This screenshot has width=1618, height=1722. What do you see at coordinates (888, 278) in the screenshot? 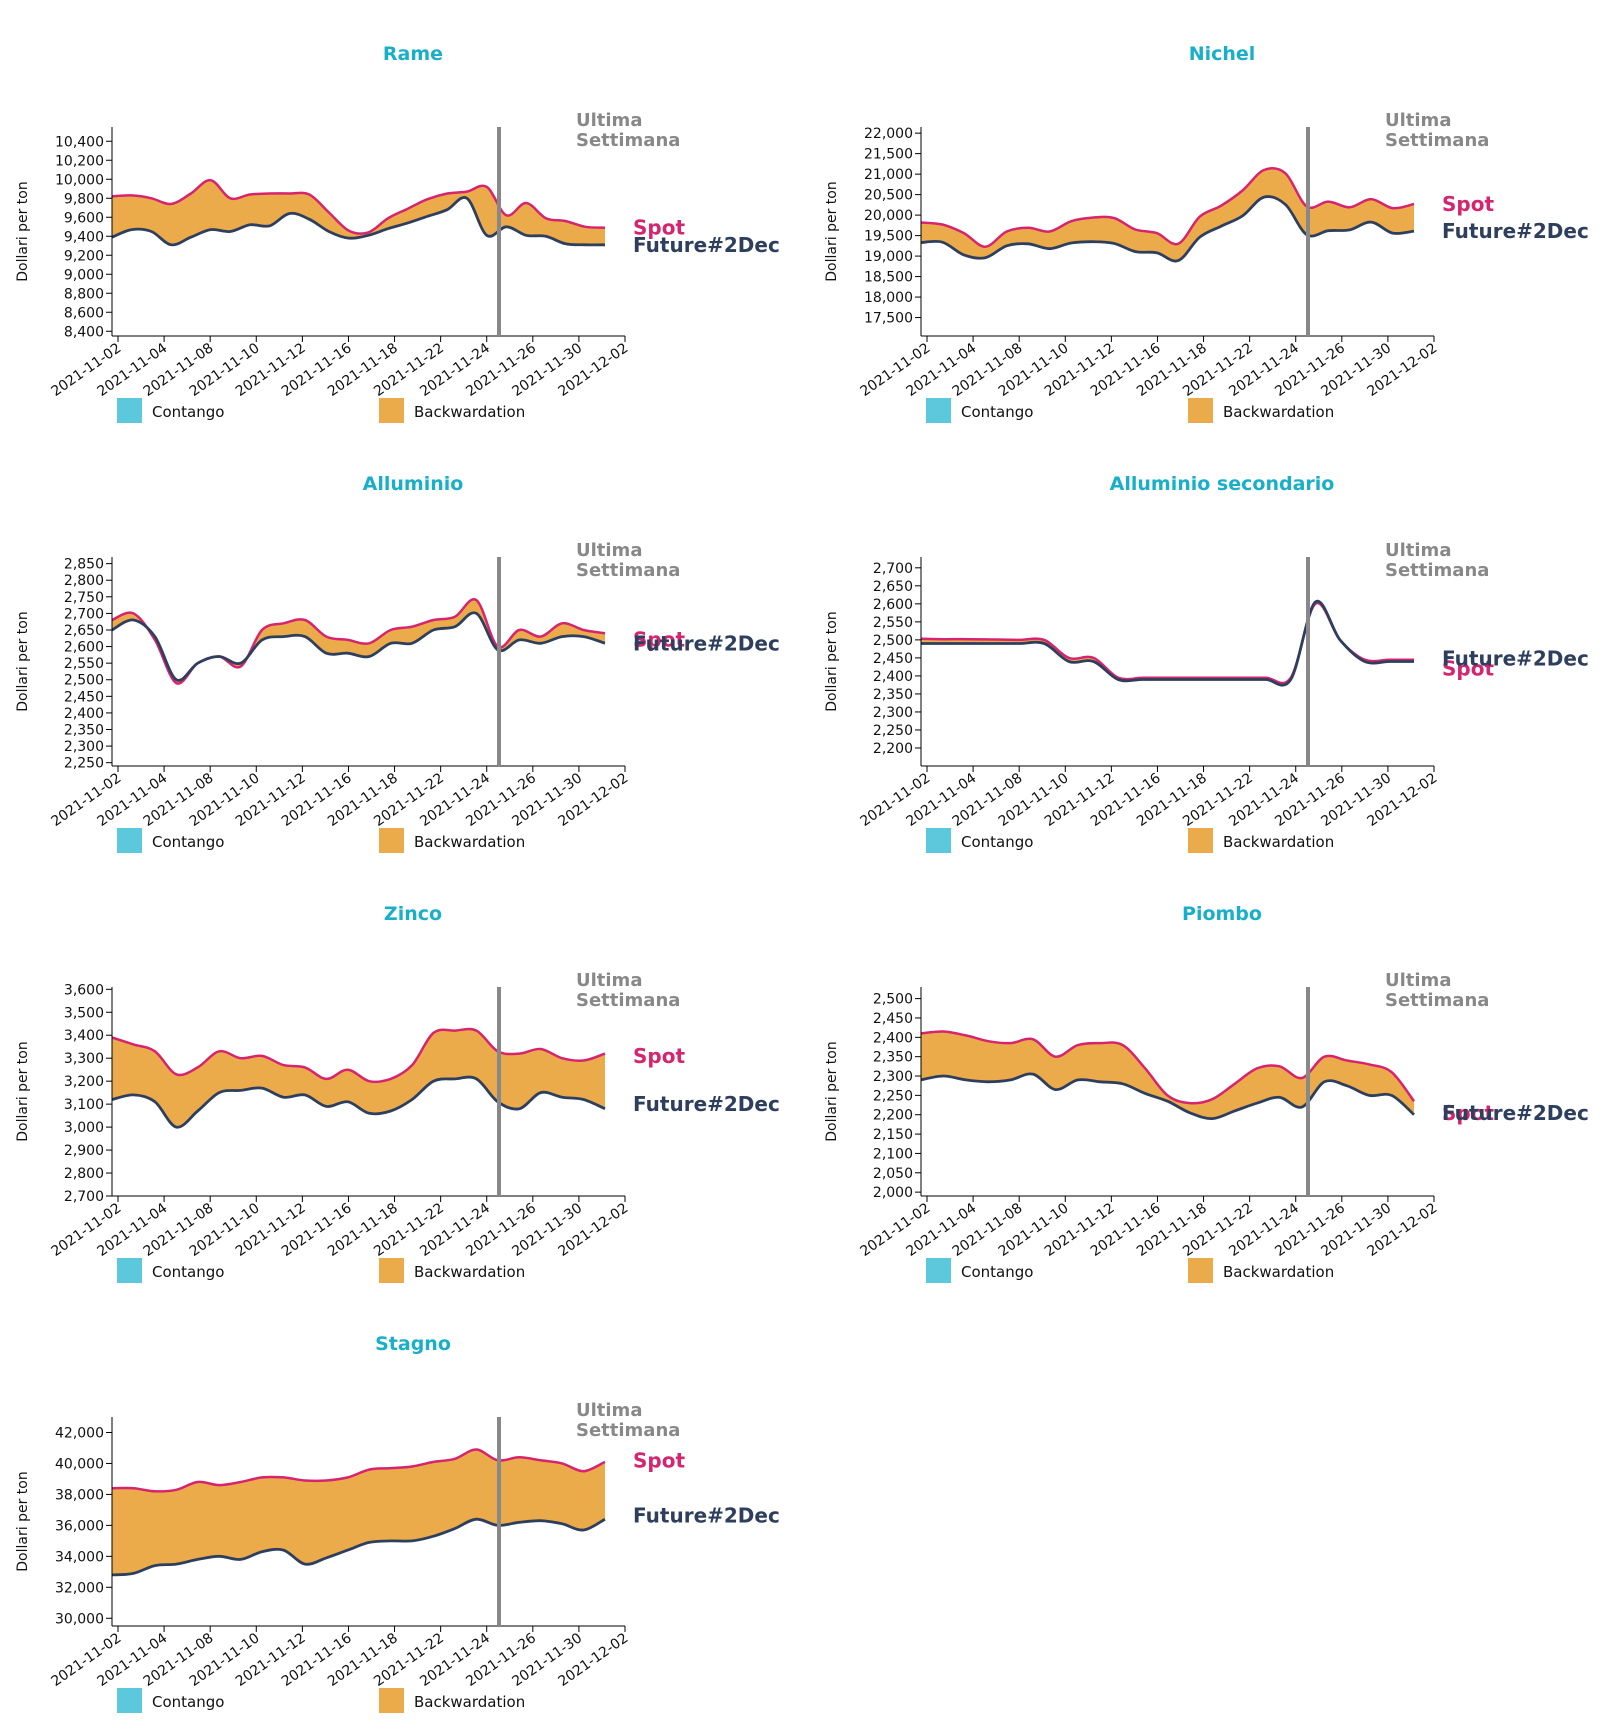
I see `y-tick-label: 18,500` at bounding box center [888, 278].